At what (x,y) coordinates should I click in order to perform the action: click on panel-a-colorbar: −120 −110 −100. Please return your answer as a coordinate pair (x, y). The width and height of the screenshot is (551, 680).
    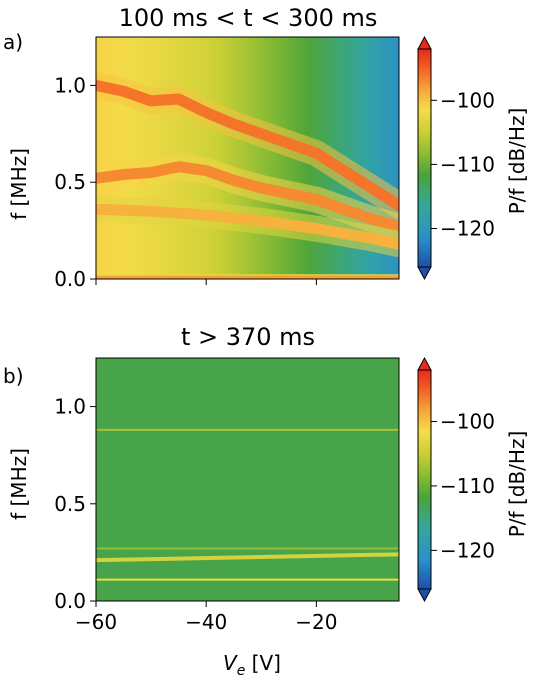
    Looking at the image, I should click on (456, 158).